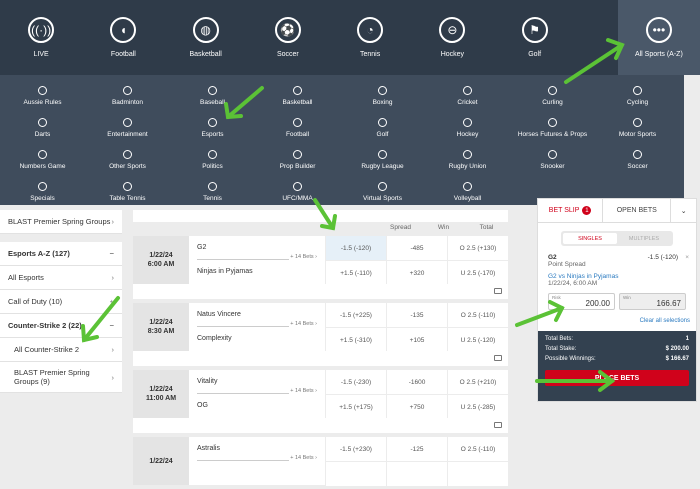  I want to click on sport-item: Politics, so click(212, 160).